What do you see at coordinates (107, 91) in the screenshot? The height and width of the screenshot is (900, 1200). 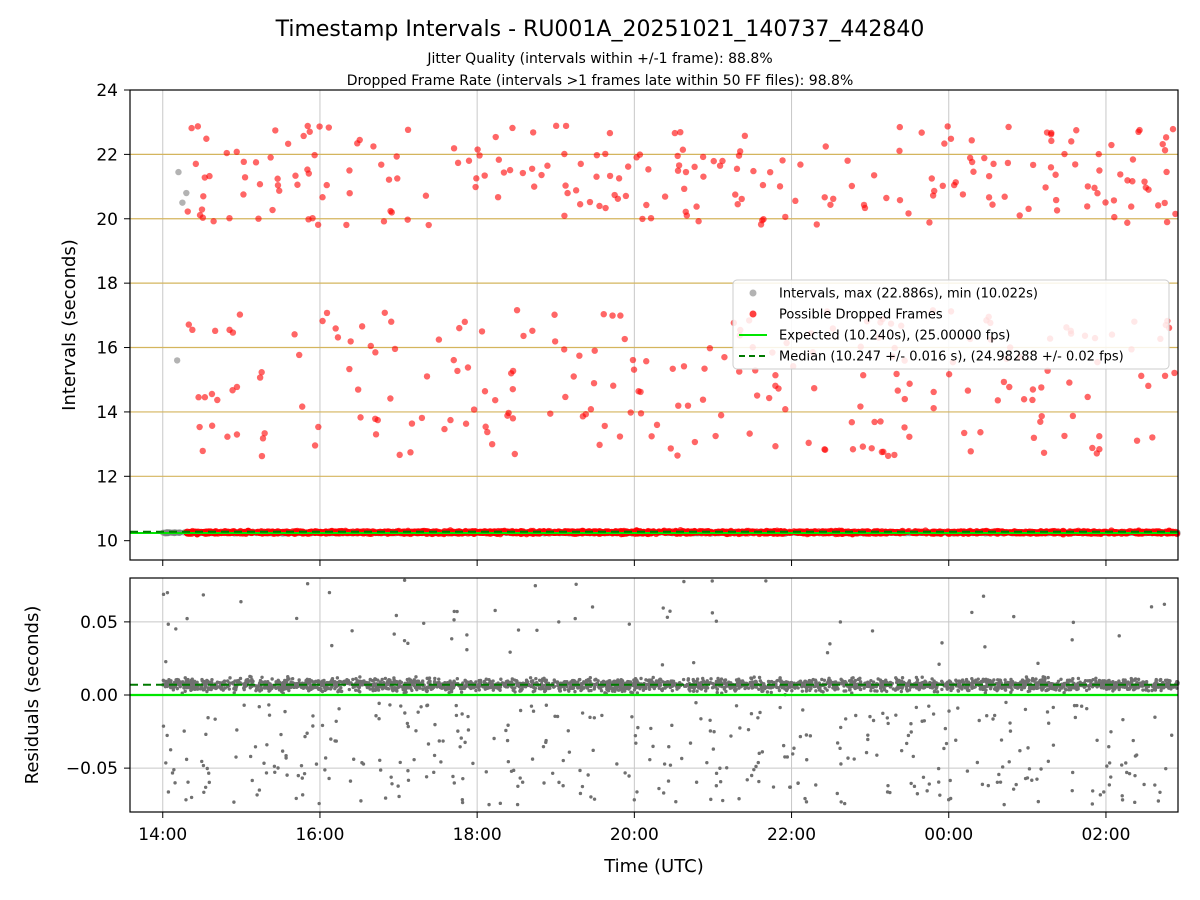 I see `intervals-y-tick-label-7: 24` at bounding box center [107, 91].